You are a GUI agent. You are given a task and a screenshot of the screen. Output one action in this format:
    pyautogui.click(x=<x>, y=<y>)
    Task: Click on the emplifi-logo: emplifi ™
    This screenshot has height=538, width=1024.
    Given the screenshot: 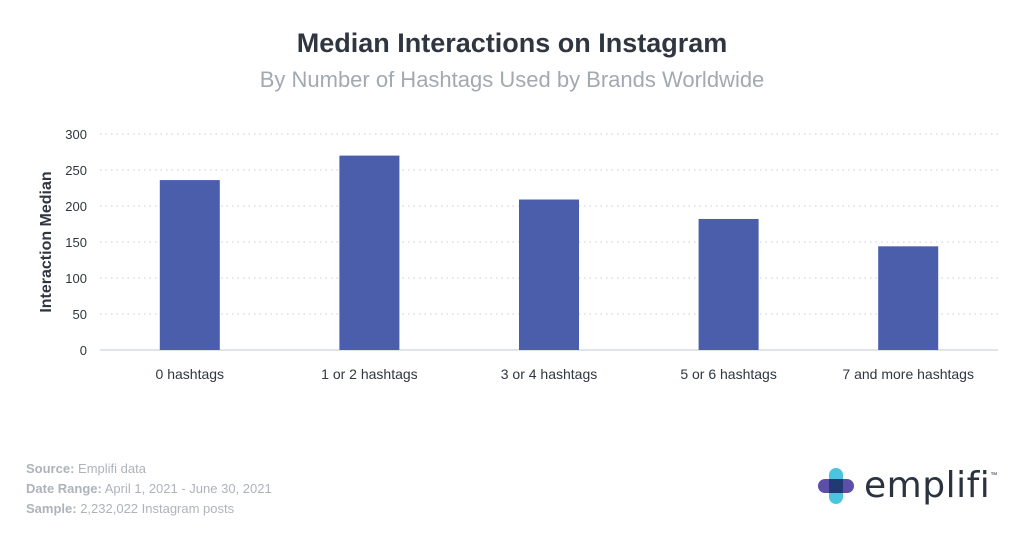 What is the action you would take?
    pyautogui.click(x=907, y=486)
    